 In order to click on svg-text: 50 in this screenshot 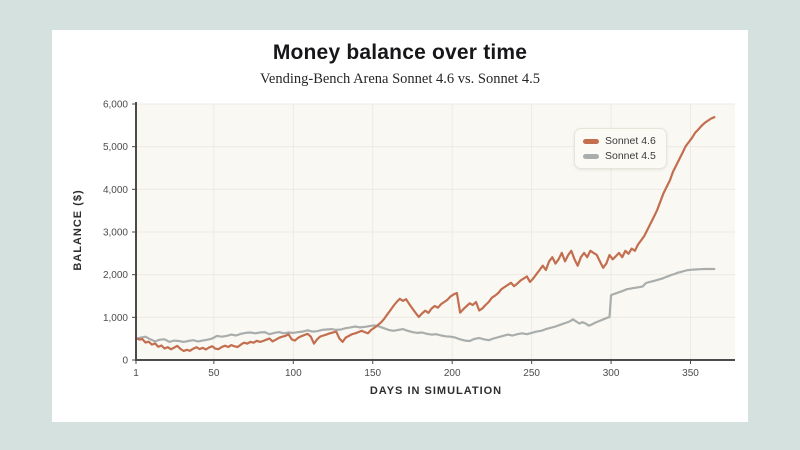, I will do `click(214, 373)`.